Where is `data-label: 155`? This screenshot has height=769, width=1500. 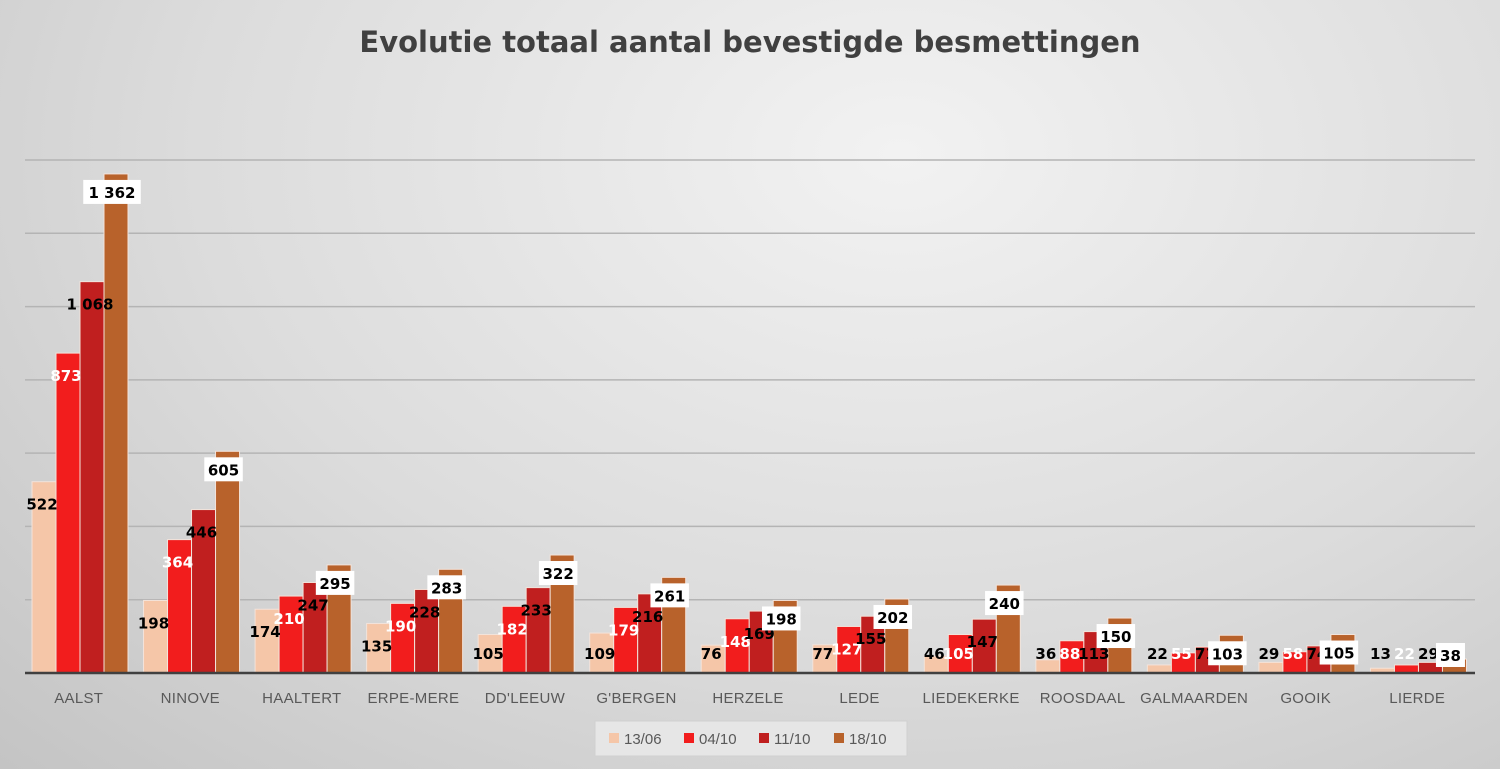 data-label: 155 is located at coordinates (870, 639).